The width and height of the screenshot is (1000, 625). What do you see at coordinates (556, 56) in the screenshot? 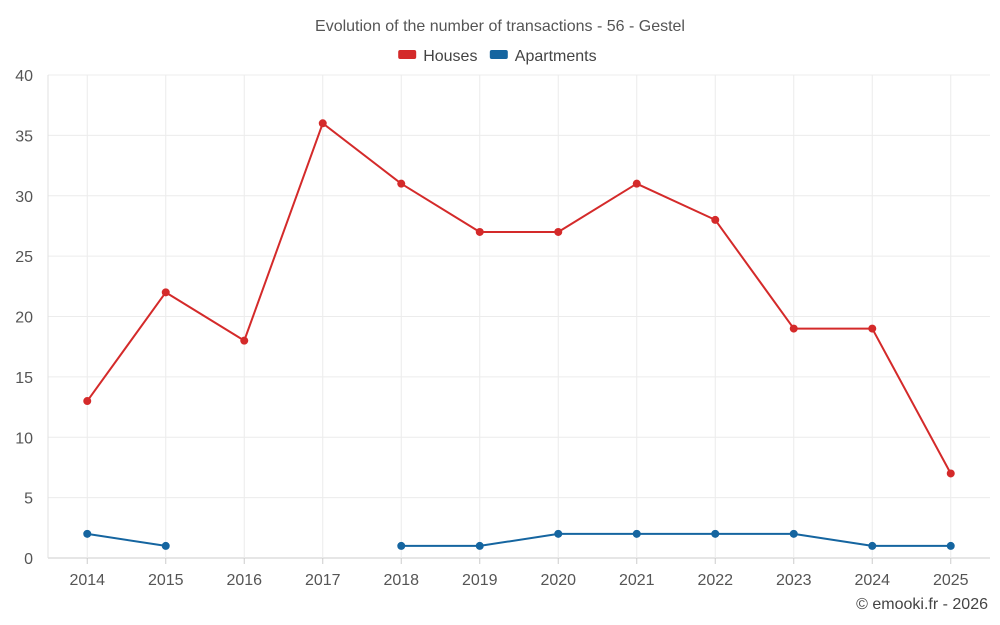
I see `legend-label-apartments: Apartments` at bounding box center [556, 56].